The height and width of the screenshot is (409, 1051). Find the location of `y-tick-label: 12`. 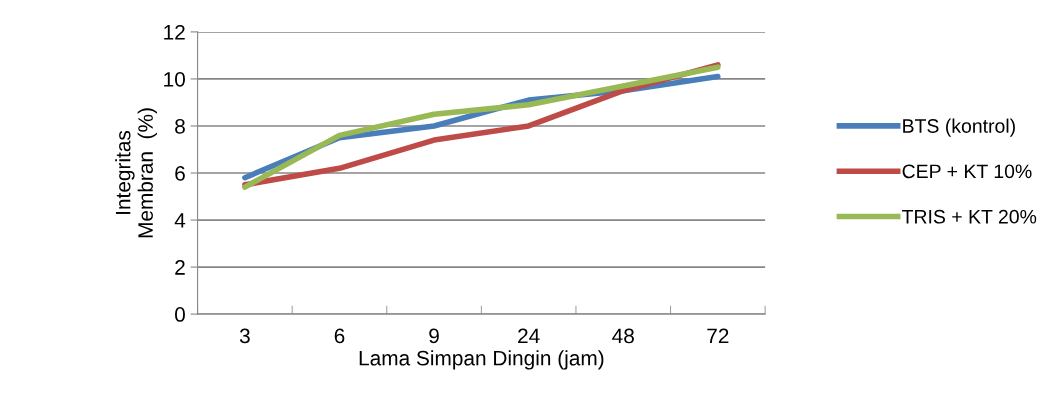

y-tick-label: 12 is located at coordinates (174, 32).